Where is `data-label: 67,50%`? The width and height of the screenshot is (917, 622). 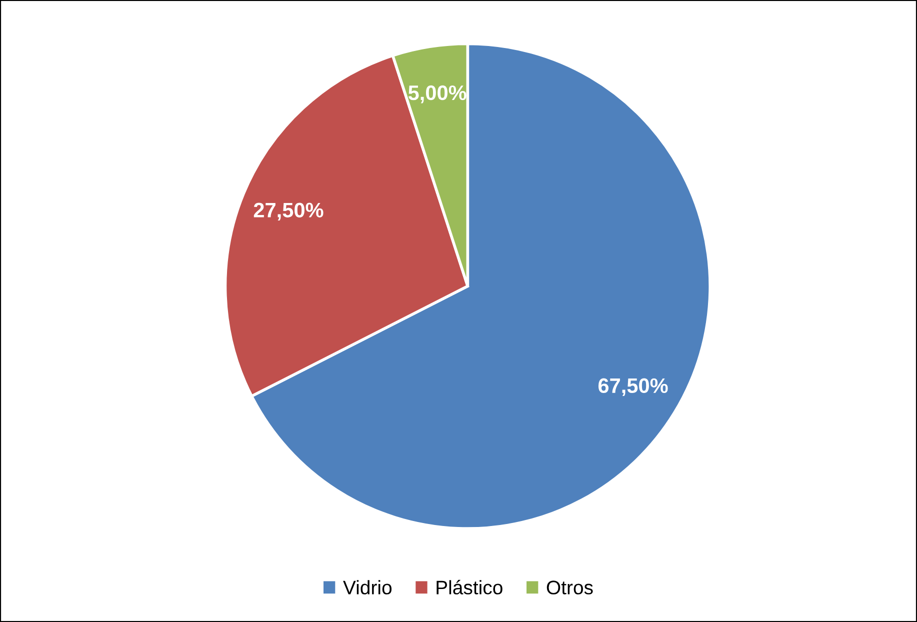
data-label: 67,50% is located at coordinates (633, 387).